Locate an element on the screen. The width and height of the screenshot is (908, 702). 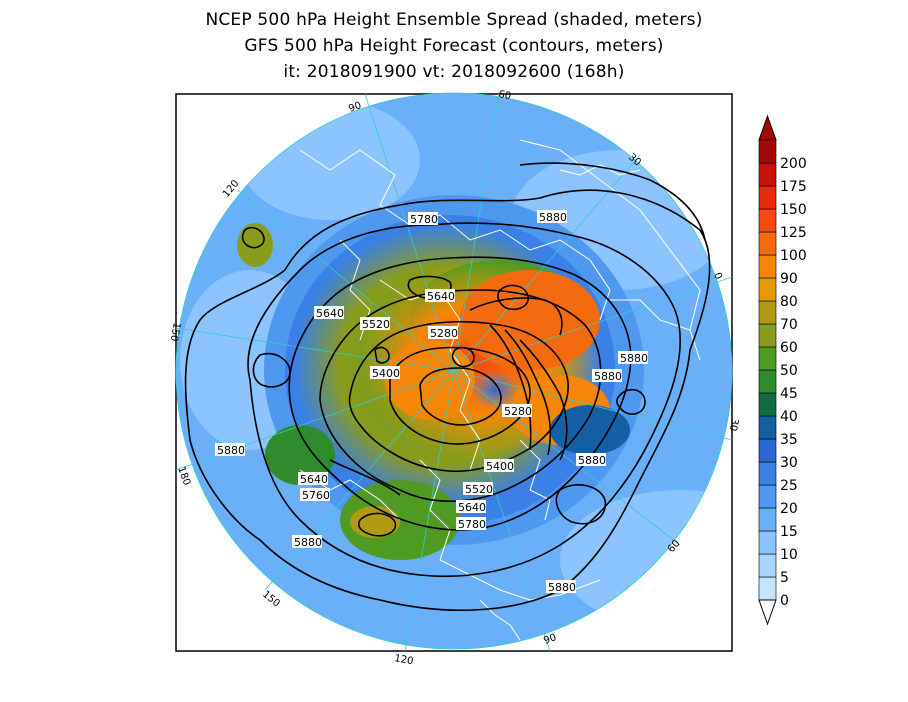
colorbar-tick-label: 0 is located at coordinates (784, 601).